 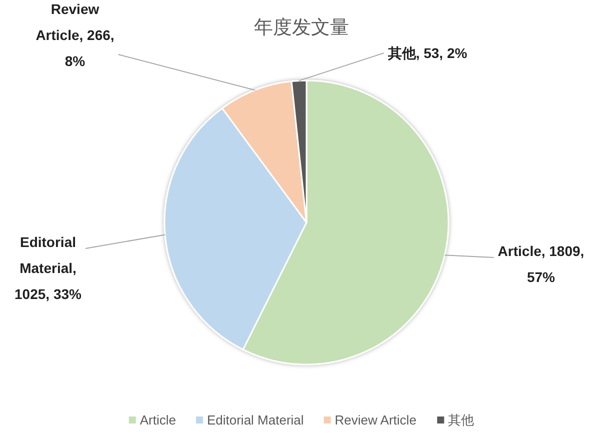 I want to click on legend-label: Article, so click(x=158, y=420).